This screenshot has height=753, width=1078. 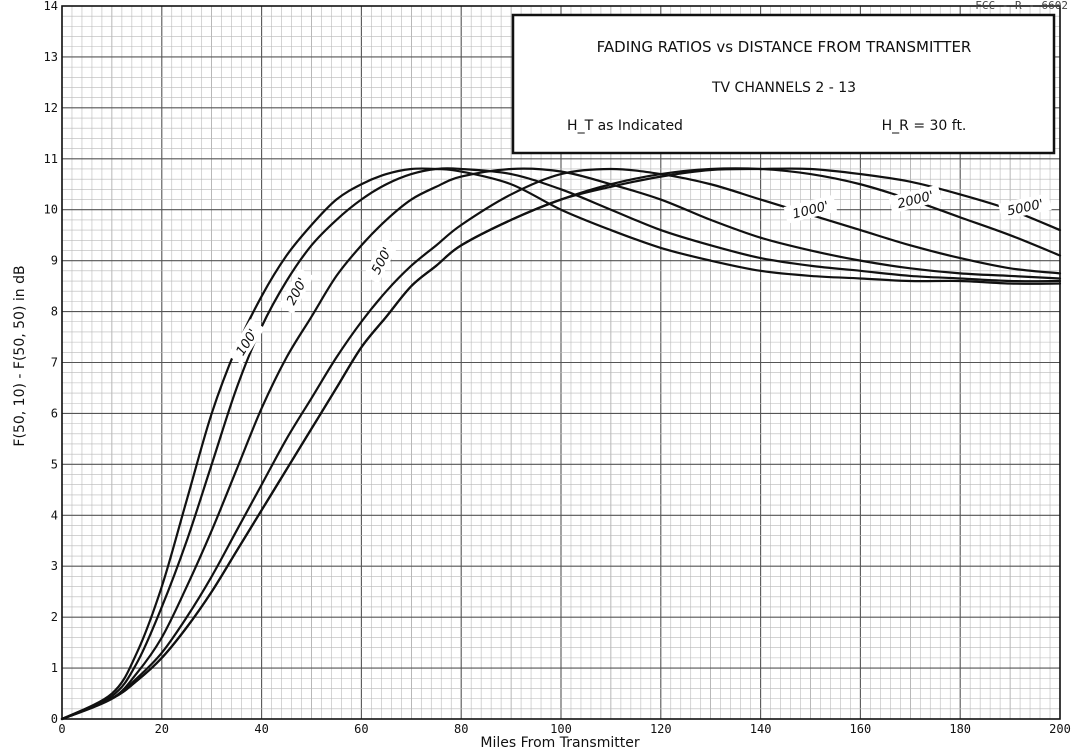 What do you see at coordinates (54, 719) in the screenshot?
I see `y-tick-label: 0` at bounding box center [54, 719].